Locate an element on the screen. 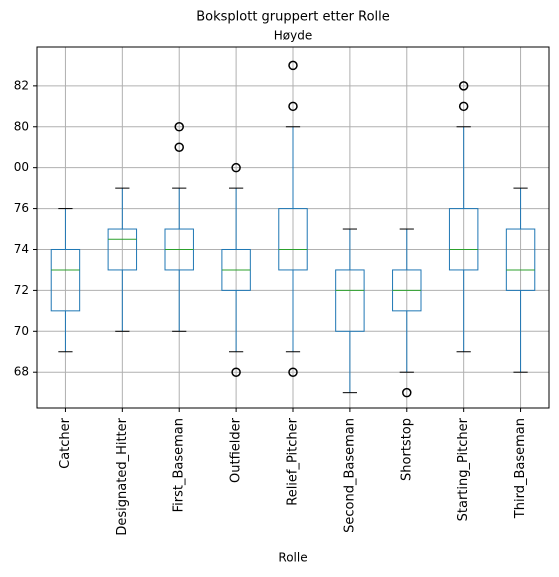  y-tick-label: 70 is located at coordinates (21, 331).